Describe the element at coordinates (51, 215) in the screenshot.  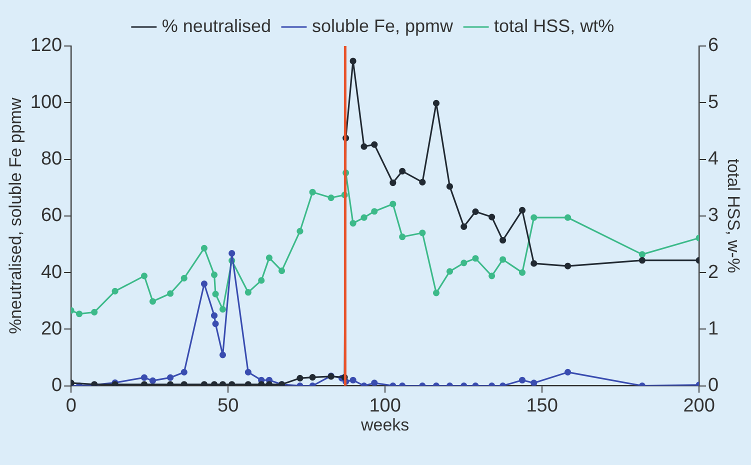
I see `y-tick-label: 60` at that location.